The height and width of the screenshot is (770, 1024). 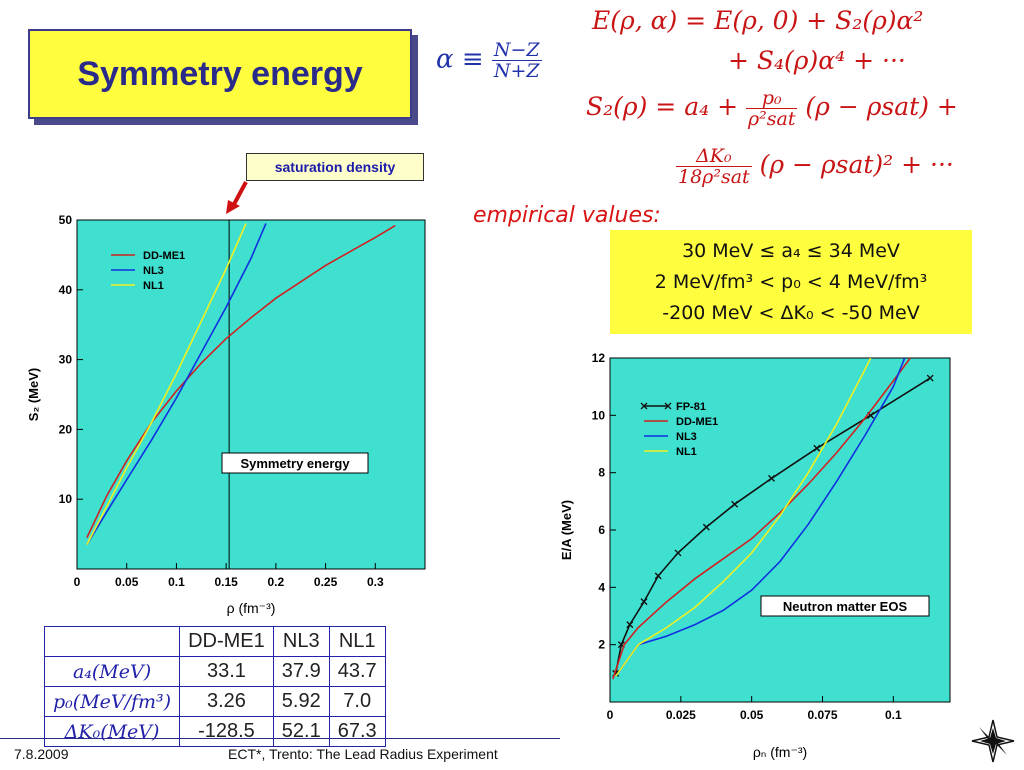 I want to click on eq3-den: ρ²sat, so click(x=771, y=119).